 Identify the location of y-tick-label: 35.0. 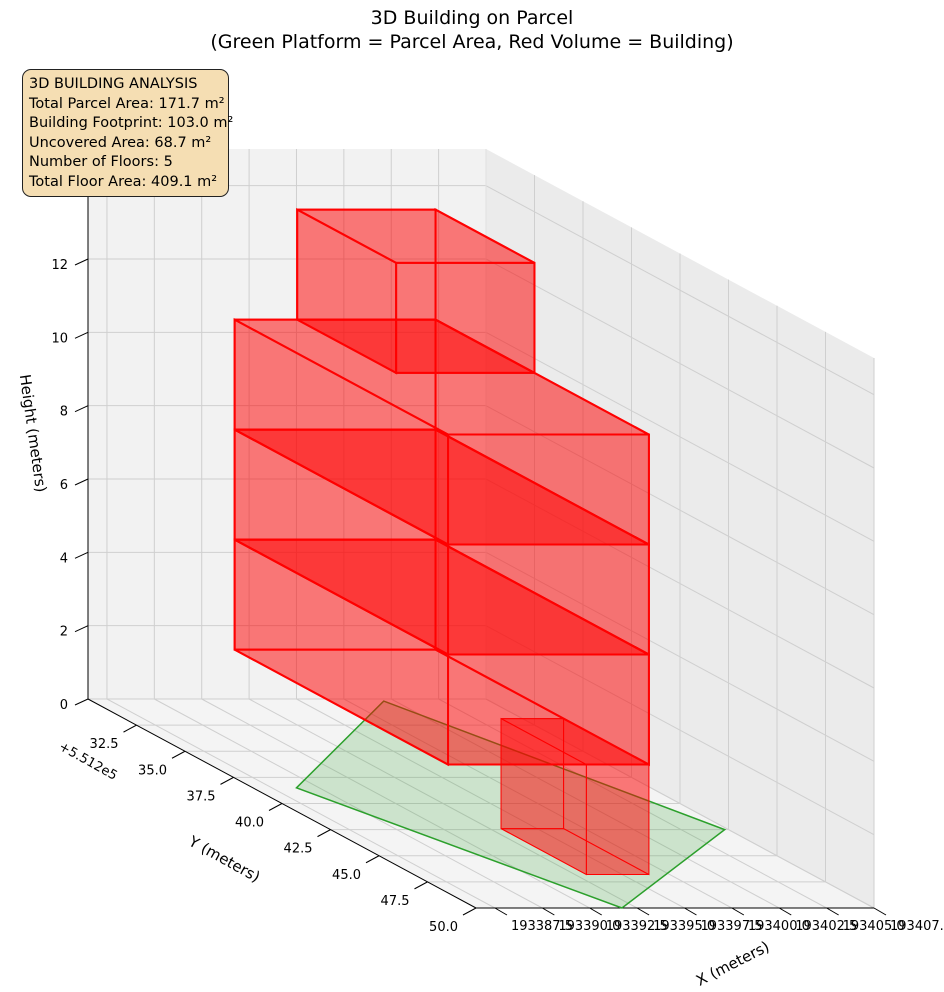
(152, 770).